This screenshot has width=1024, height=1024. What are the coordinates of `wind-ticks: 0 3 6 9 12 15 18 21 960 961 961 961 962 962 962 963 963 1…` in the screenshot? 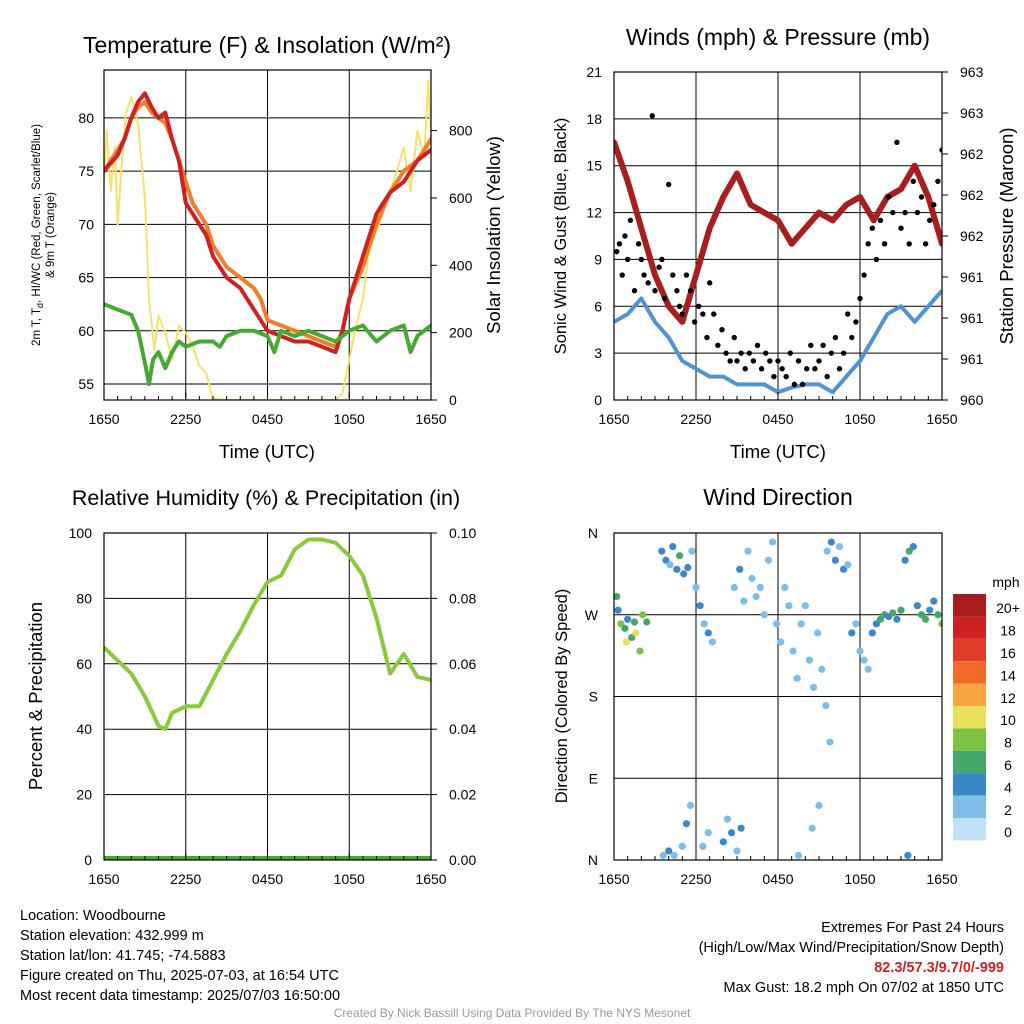 It's located at (784, 245).